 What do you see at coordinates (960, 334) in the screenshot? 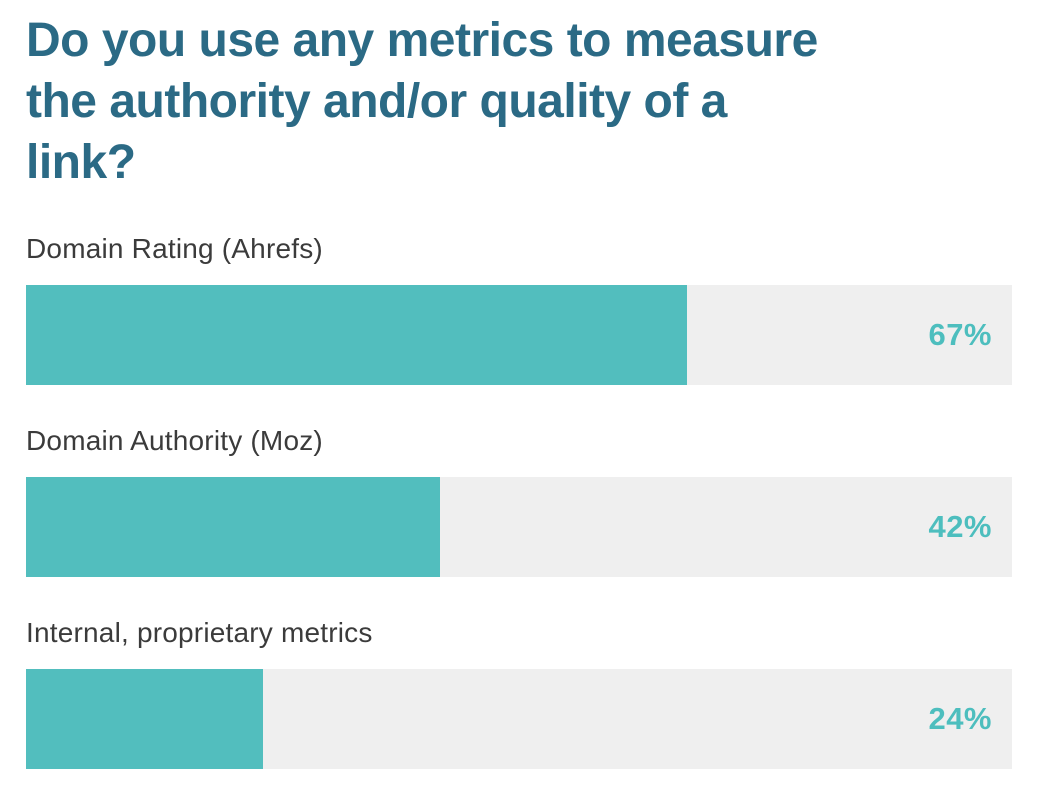
I see `bar-value-label: 67%` at bounding box center [960, 334].